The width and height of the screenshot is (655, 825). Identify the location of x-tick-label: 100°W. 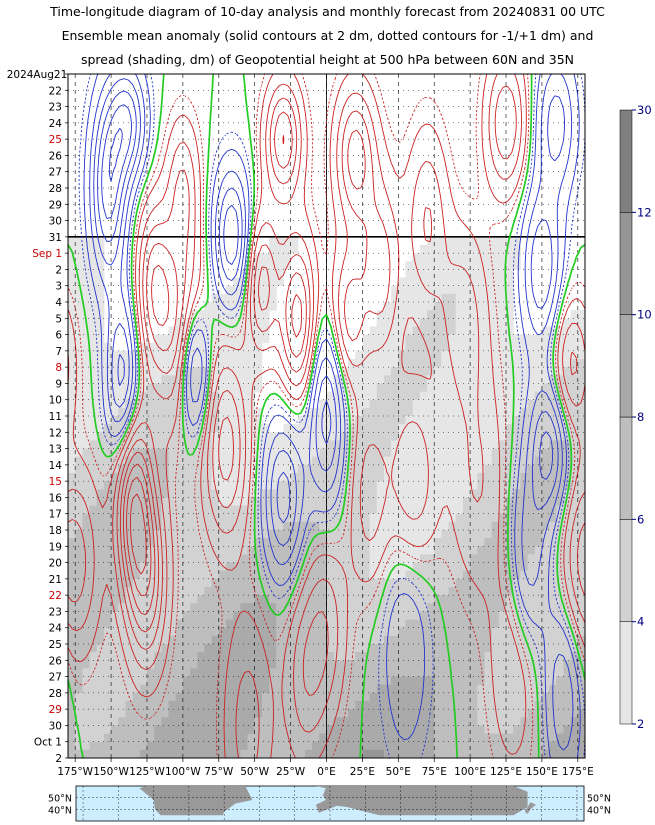
(183, 772).